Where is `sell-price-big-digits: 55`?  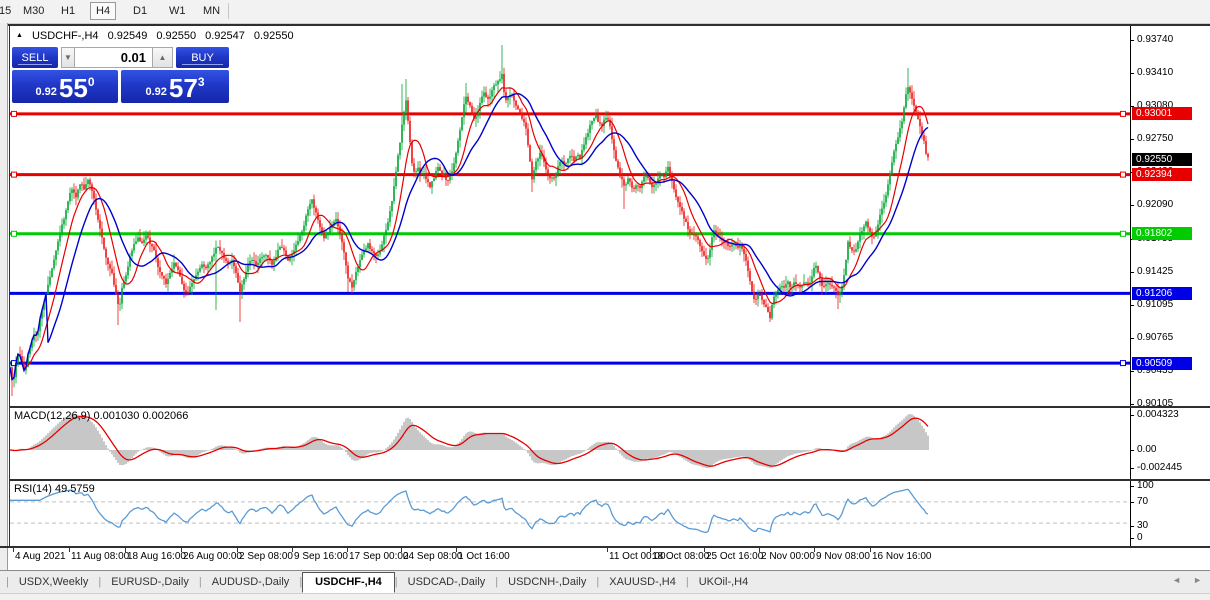
sell-price-big-digits: 55 is located at coordinates (73, 88).